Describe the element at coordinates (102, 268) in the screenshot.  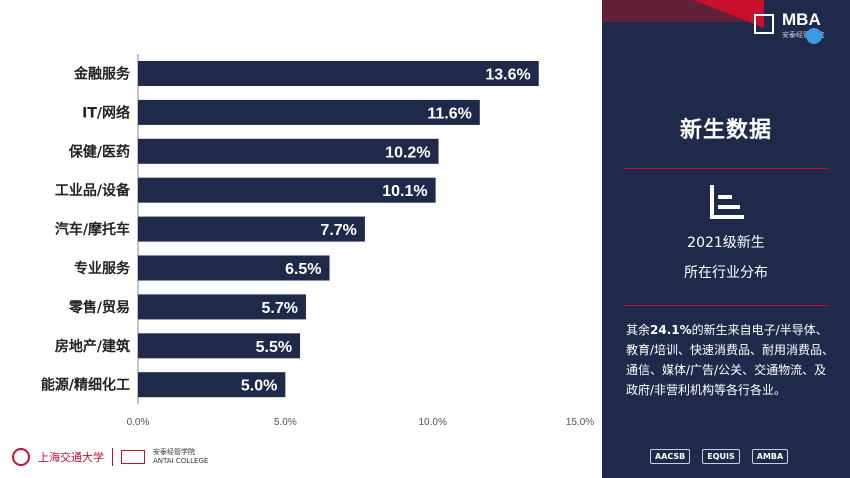
I see `category-label: 专业服务` at that location.